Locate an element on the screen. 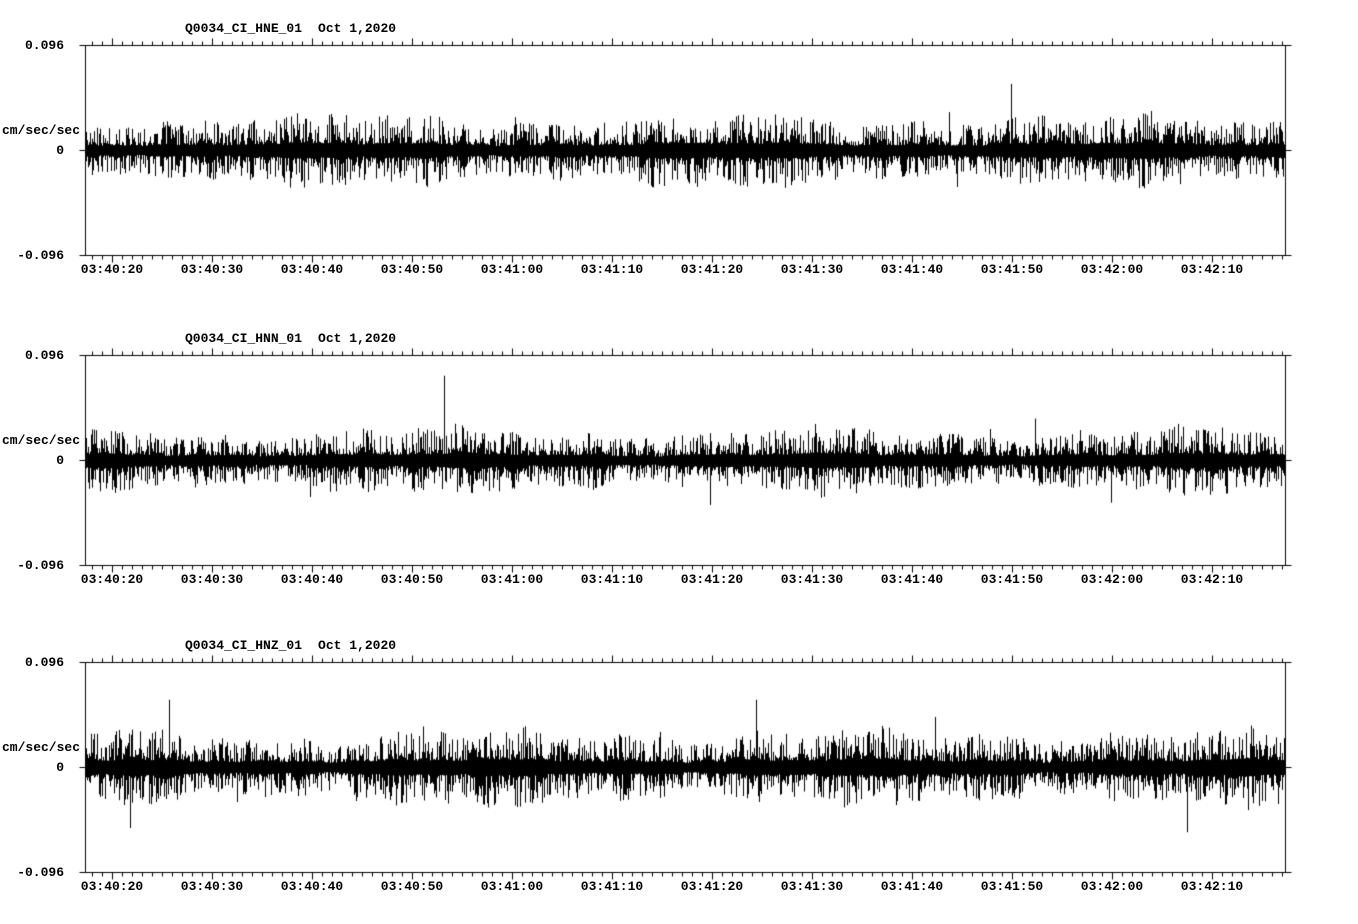 The height and width of the screenshot is (924, 1358). chart-title: Q0034_CI_HNZ_01 Oct 1,2020 is located at coordinates (290, 645).